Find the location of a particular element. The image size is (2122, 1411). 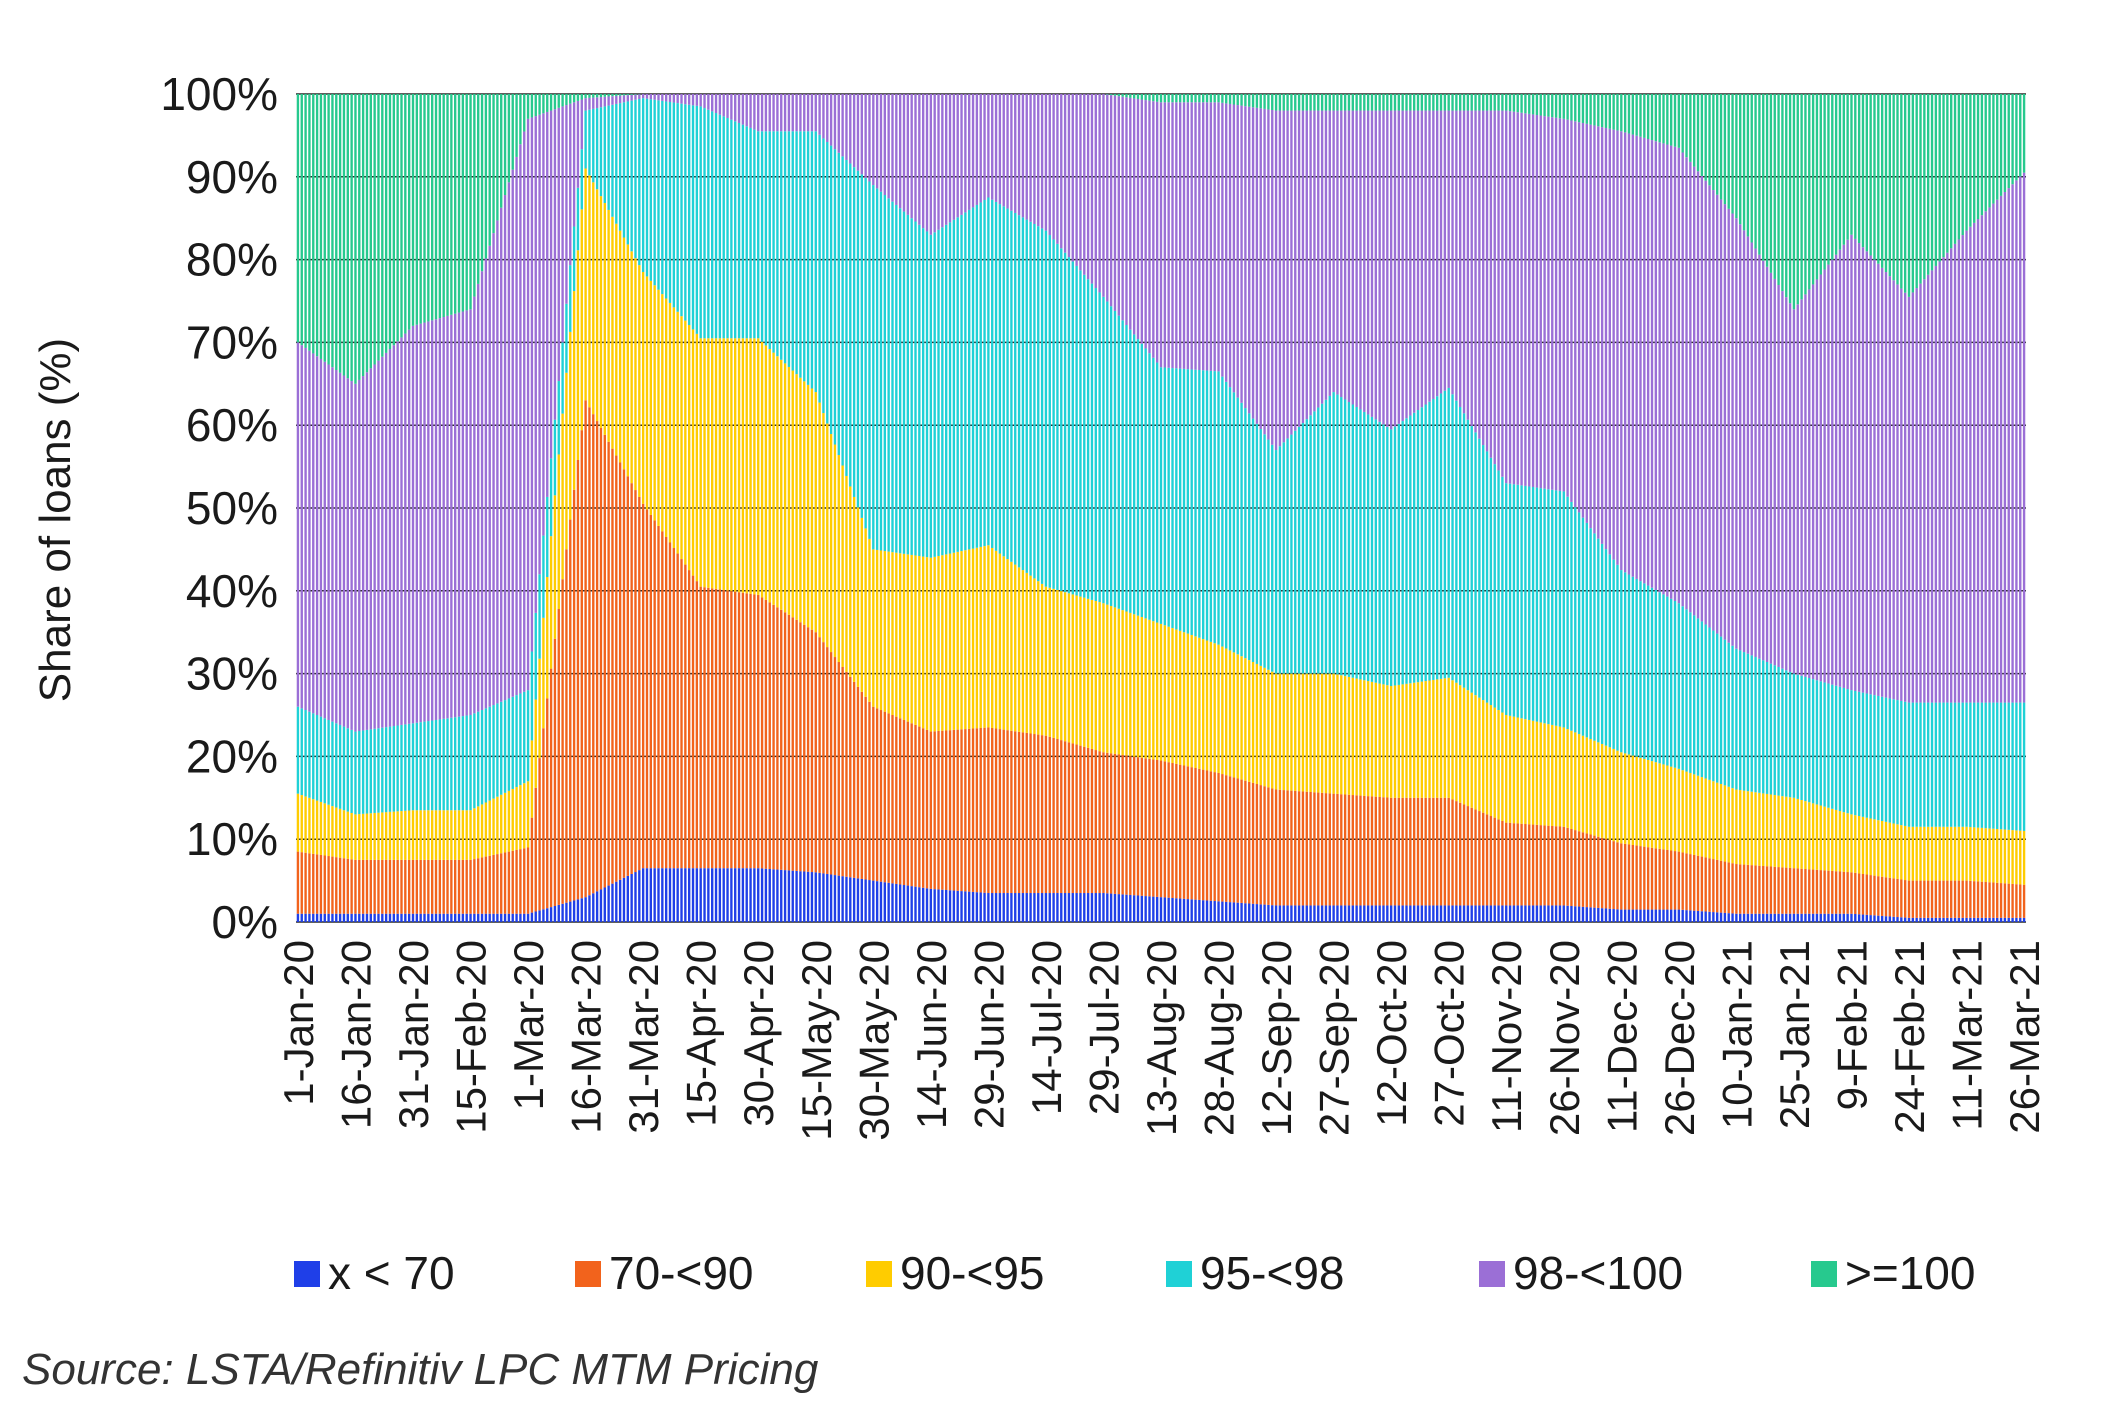

y-tick-label: 60% is located at coordinates (232, 425).